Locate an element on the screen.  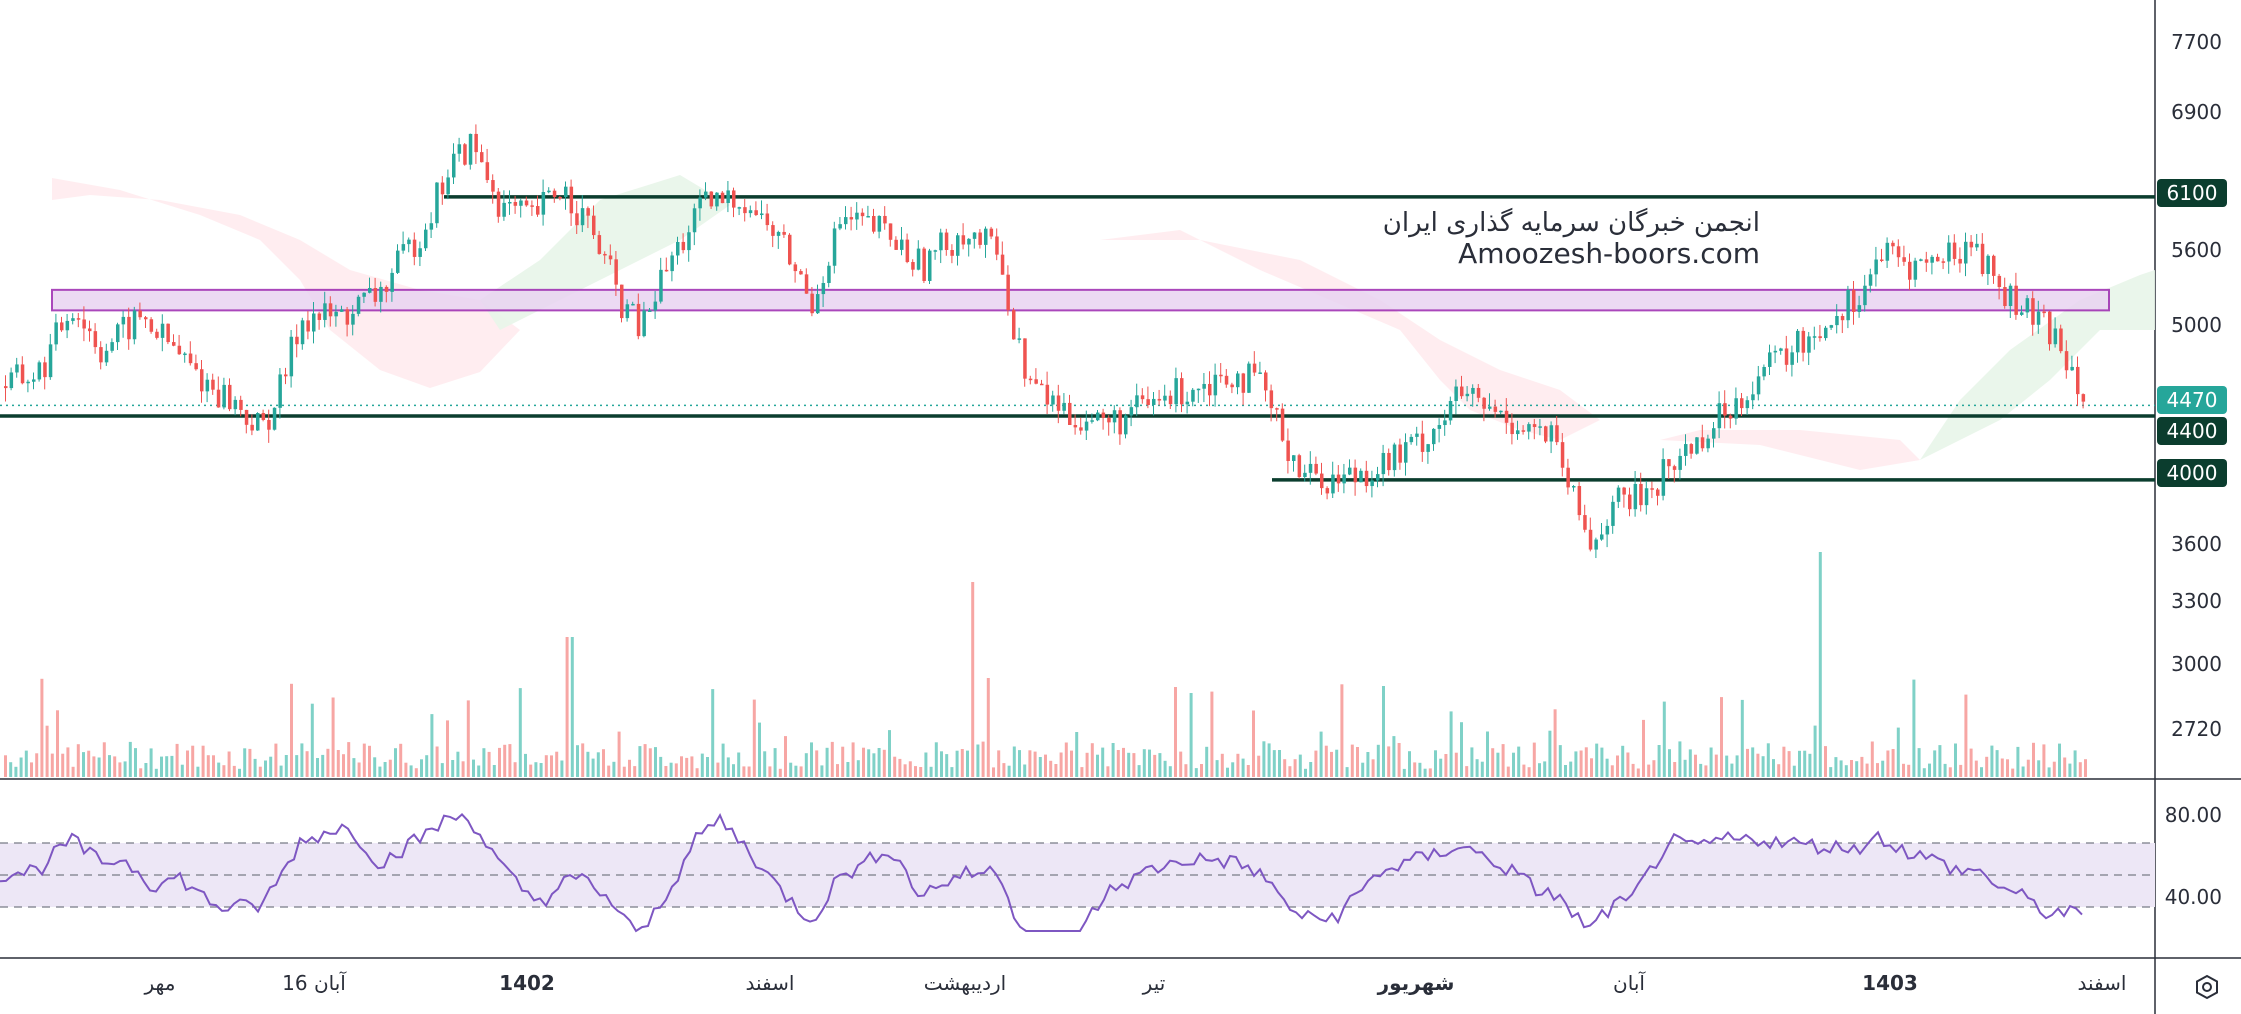
price-badges: 6100 4470 4400 4000 is located at coordinates (2192, 333).